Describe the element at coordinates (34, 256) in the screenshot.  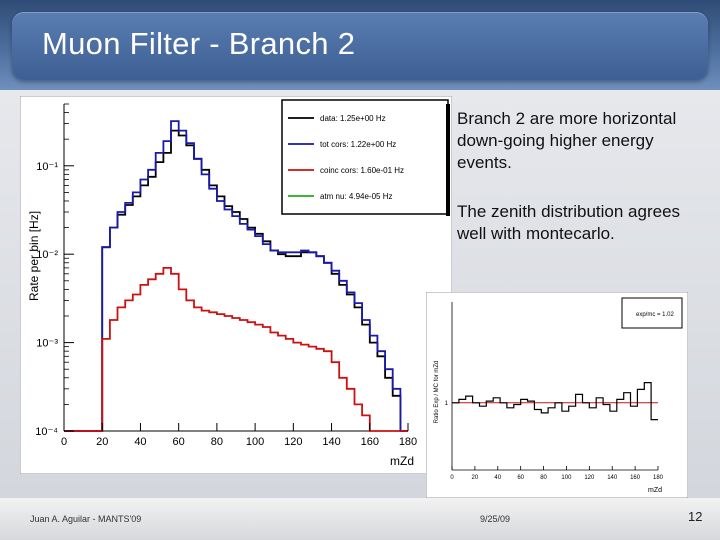
I see `y-axis-label: Rate per bin [Hz]` at that location.